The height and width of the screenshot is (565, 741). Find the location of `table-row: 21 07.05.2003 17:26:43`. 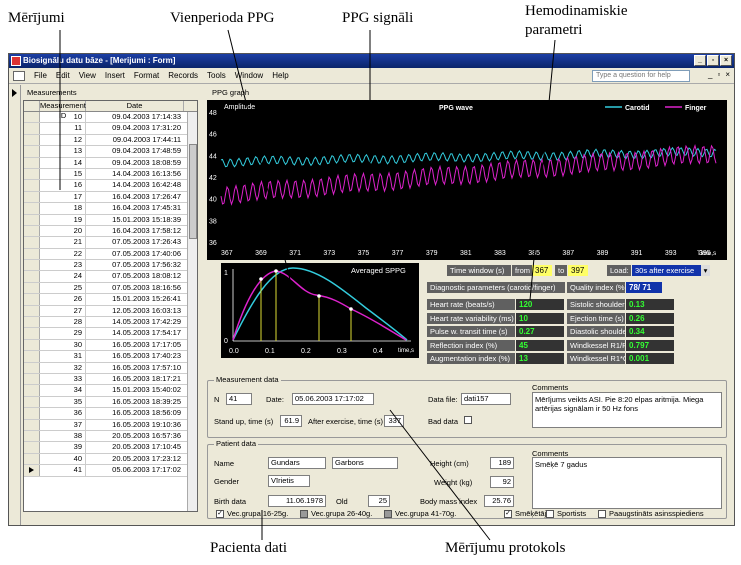

table-row: 21 07.05.2003 17:26:43 is located at coordinates (110, 243).